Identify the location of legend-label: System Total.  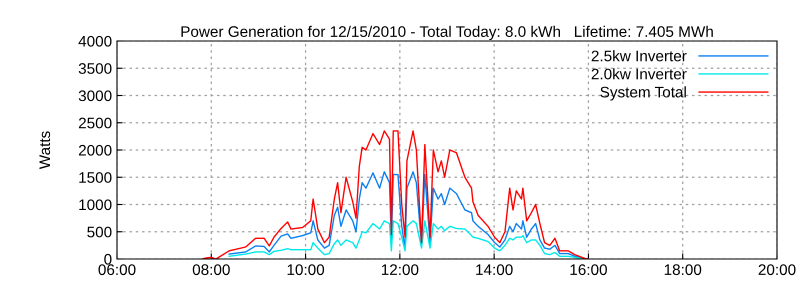
(643, 93).